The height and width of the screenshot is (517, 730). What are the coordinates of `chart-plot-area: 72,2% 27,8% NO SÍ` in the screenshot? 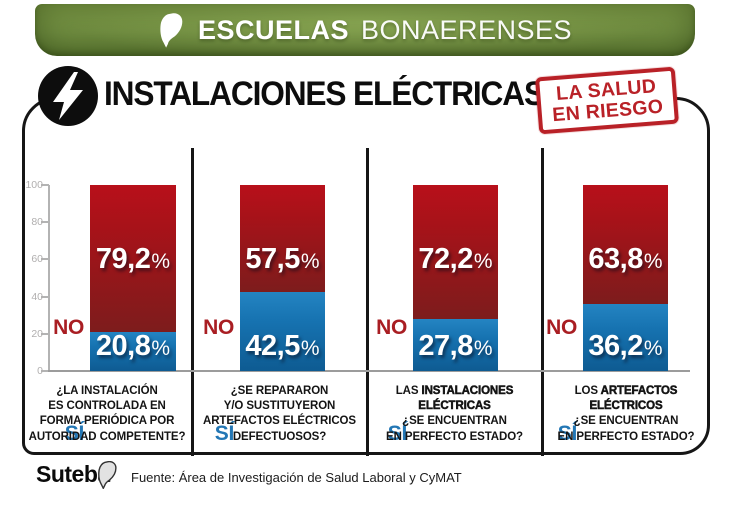 It's located at (454, 315).